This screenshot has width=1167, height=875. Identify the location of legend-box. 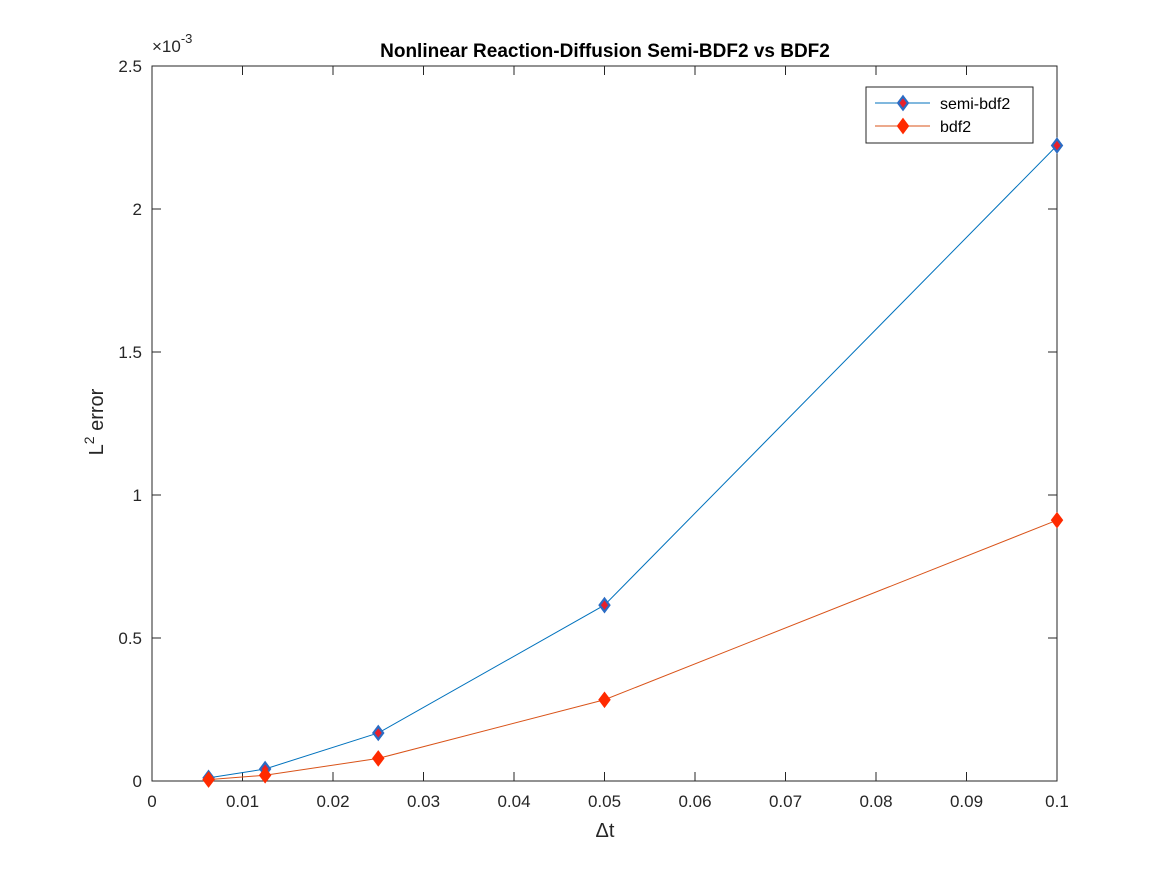
(949, 115).